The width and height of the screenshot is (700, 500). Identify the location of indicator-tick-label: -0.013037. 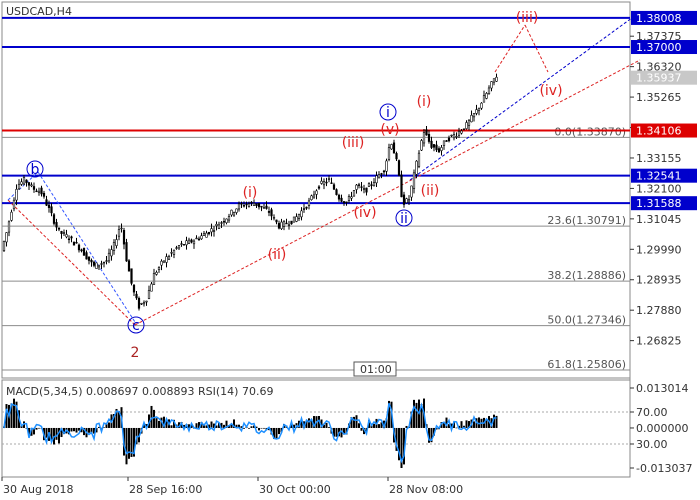
(664, 468).